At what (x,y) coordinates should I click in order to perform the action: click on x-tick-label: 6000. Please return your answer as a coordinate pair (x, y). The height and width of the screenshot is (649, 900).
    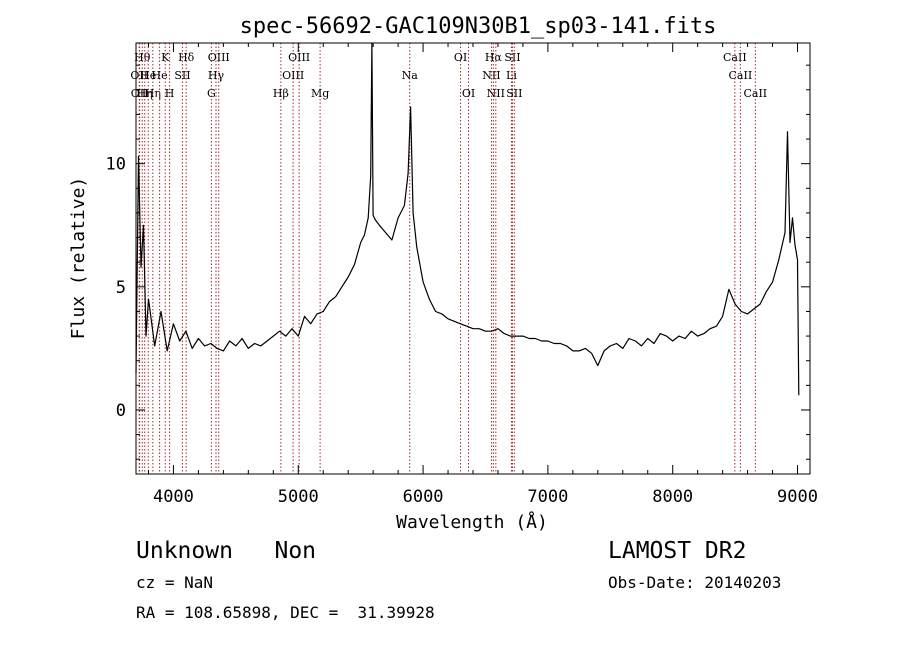
    Looking at the image, I should click on (423, 497).